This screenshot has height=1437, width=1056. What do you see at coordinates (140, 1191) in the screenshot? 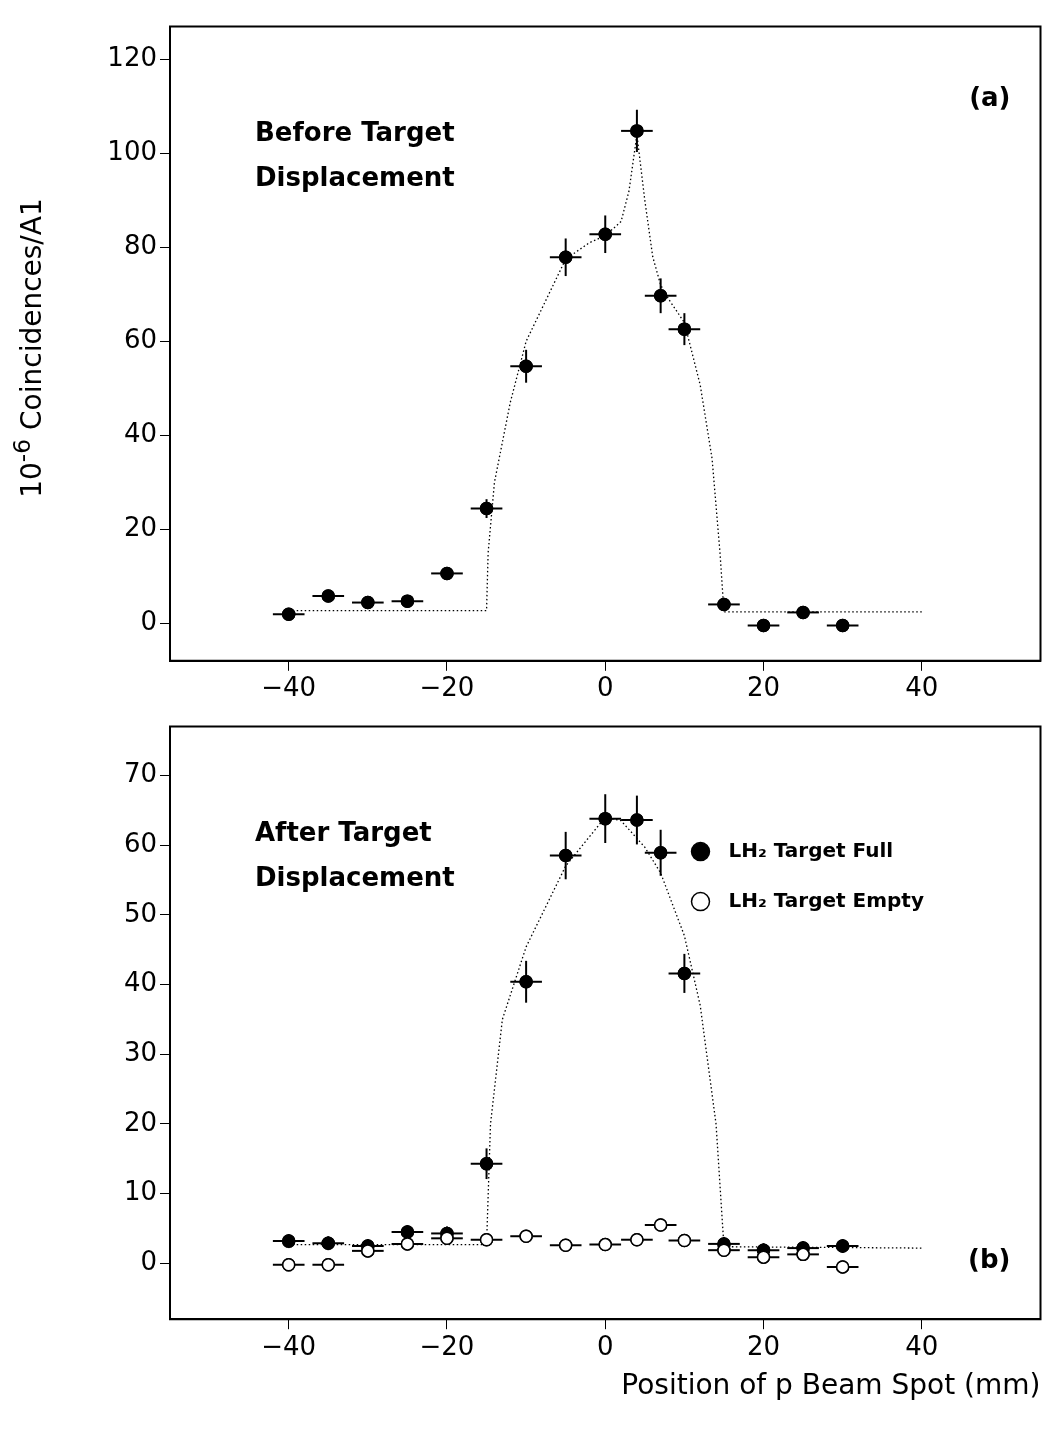
I see `y-tick-label: 10` at bounding box center [140, 1191].